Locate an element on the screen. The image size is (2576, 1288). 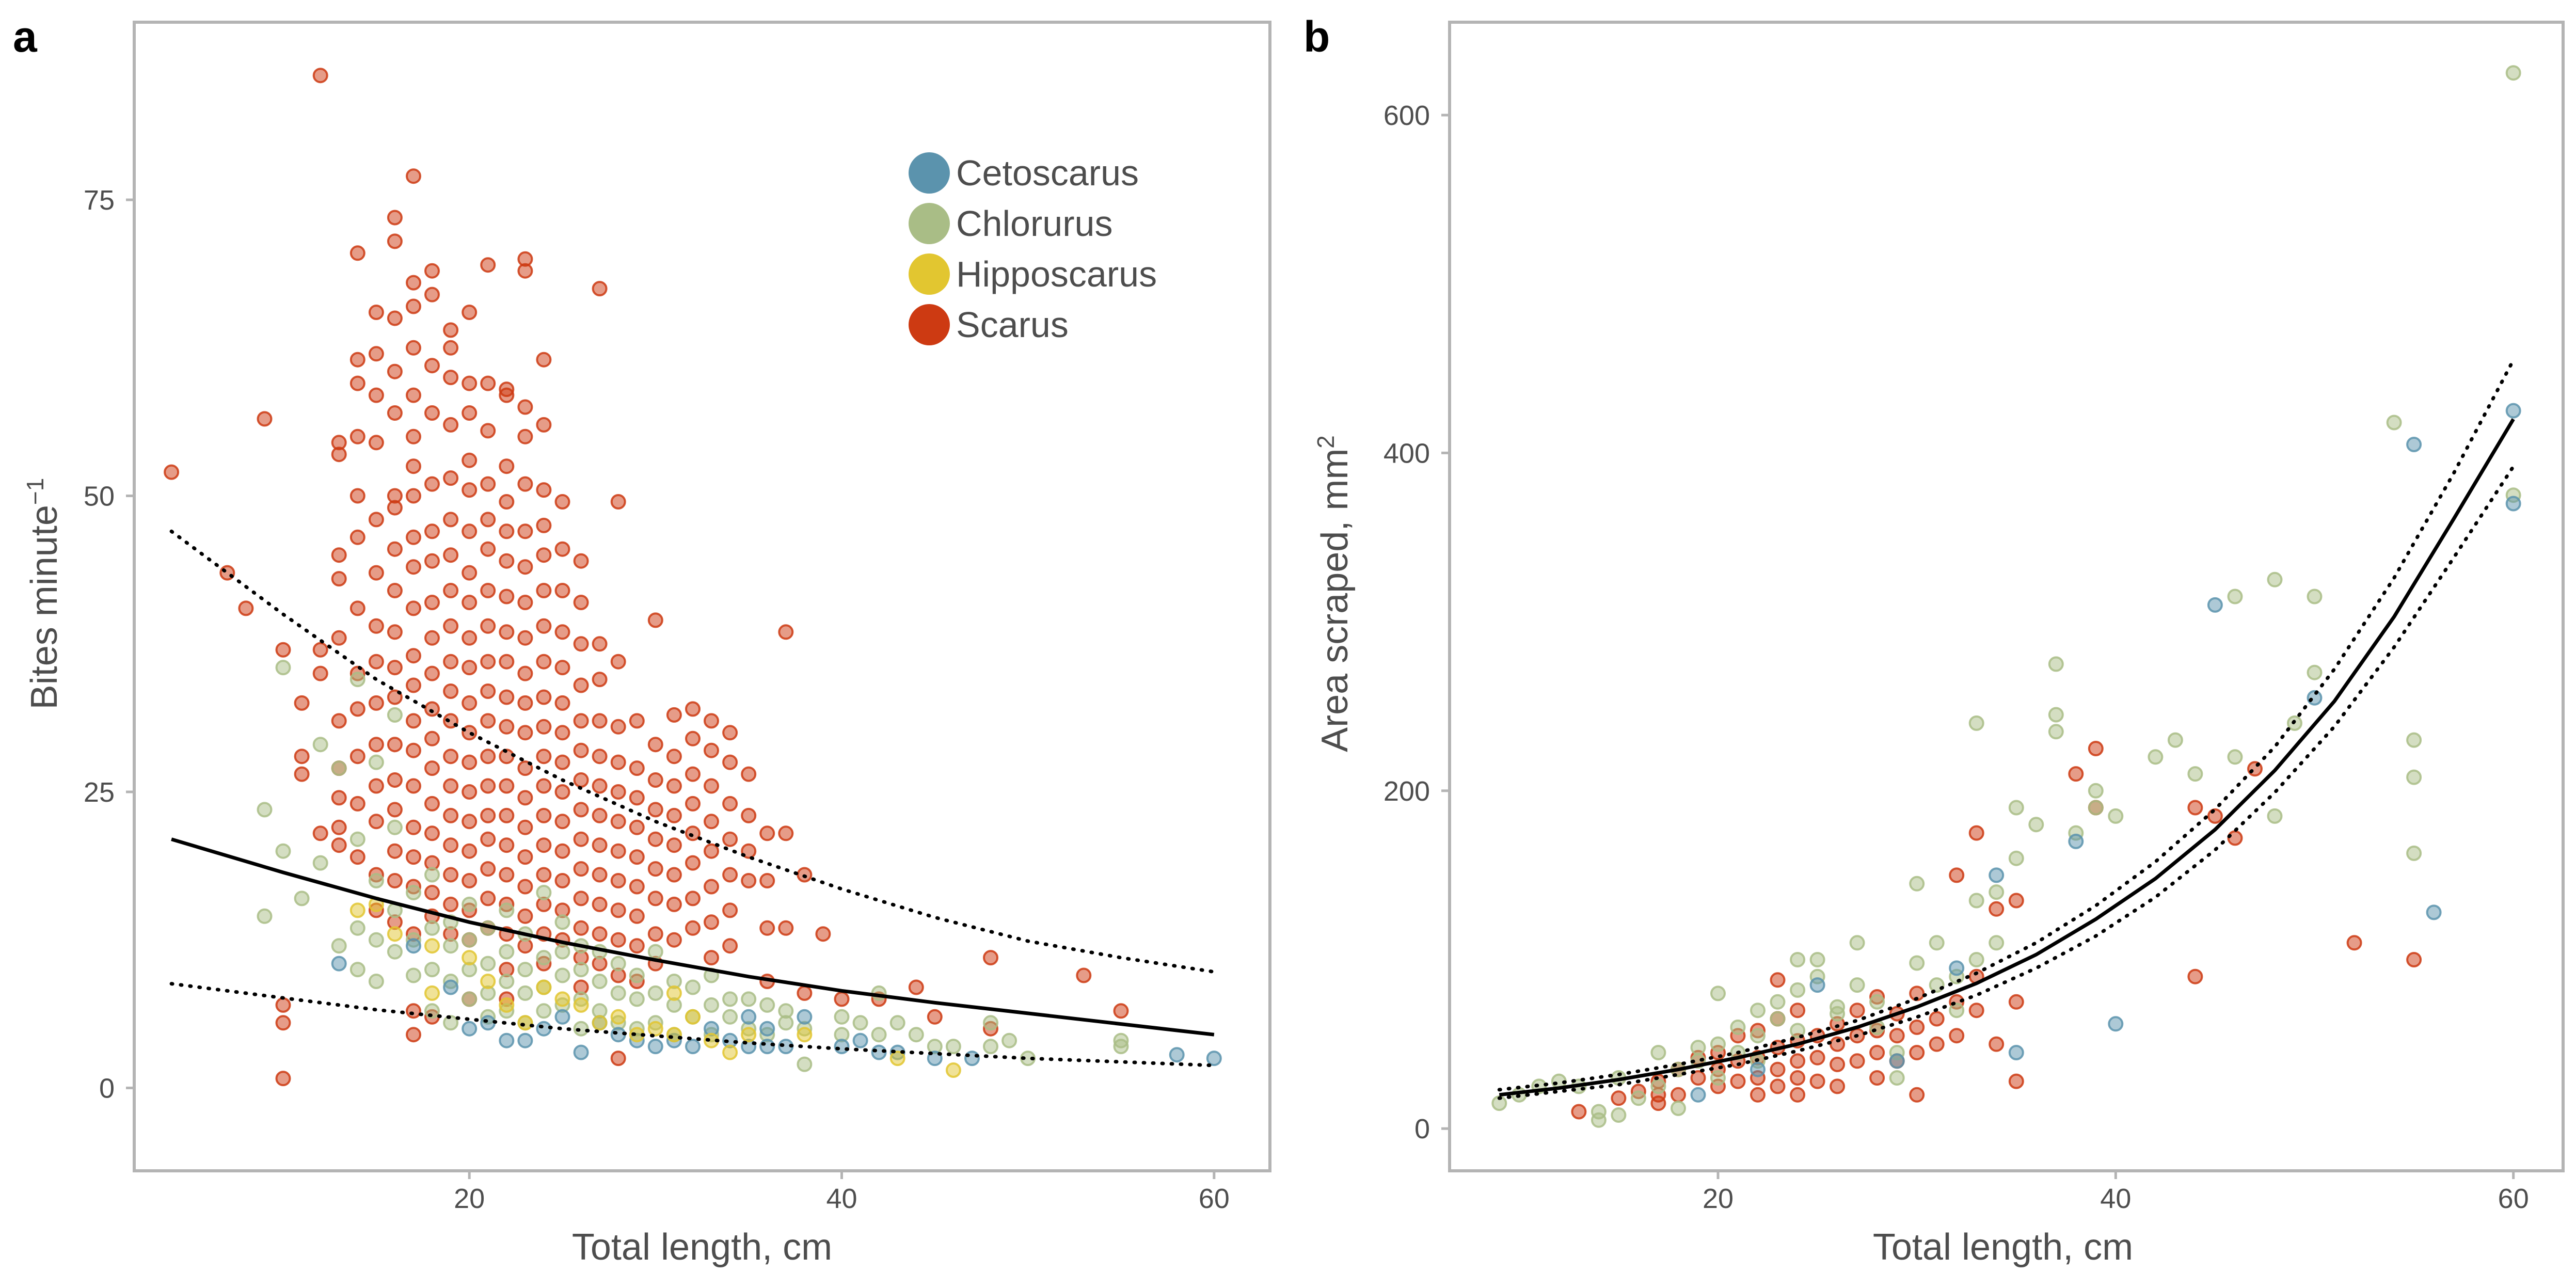
fit-mean-line is located at coordinates (693, 937).